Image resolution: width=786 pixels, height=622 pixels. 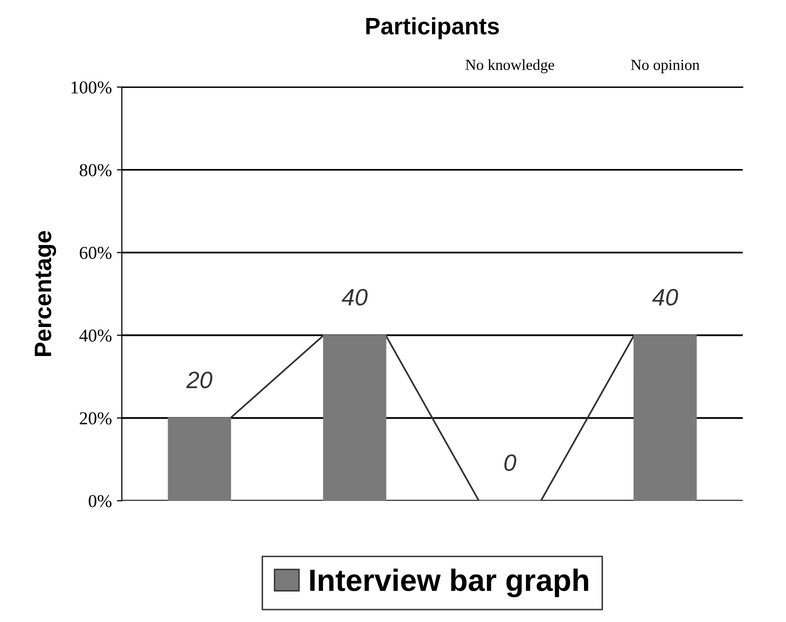 I want to click on y-tick-label: 20%, so click(x=96, y=418).